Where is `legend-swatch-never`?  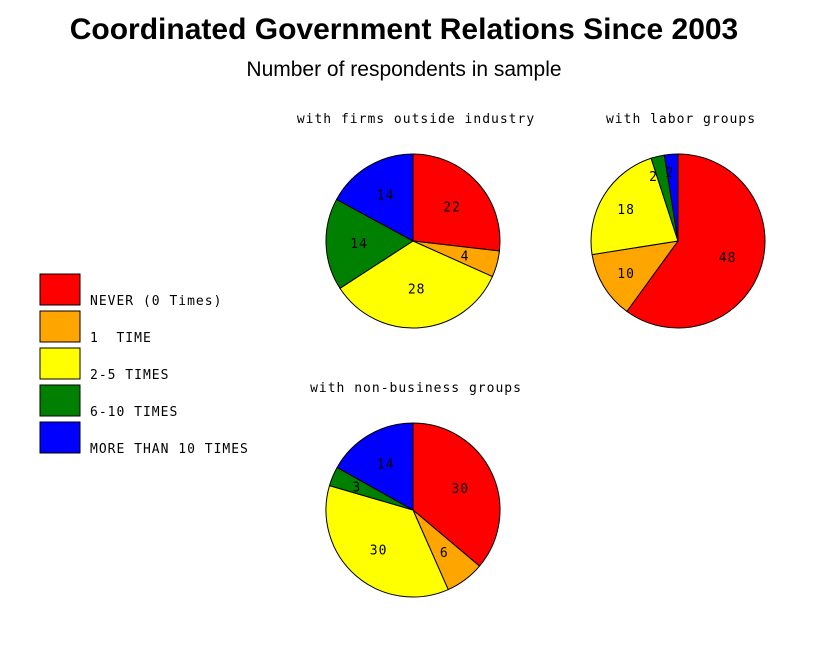 legend-swatch-never is located at coordinates (60, 289).